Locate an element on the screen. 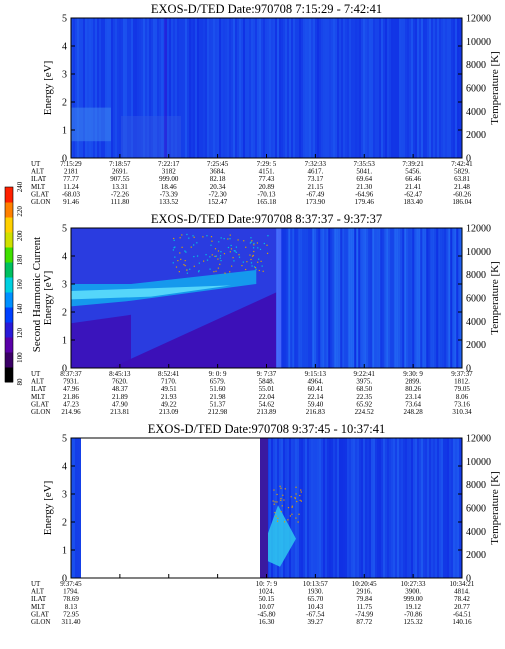  colorbar-tick-label: 240 is located at coordinates (20, 186).